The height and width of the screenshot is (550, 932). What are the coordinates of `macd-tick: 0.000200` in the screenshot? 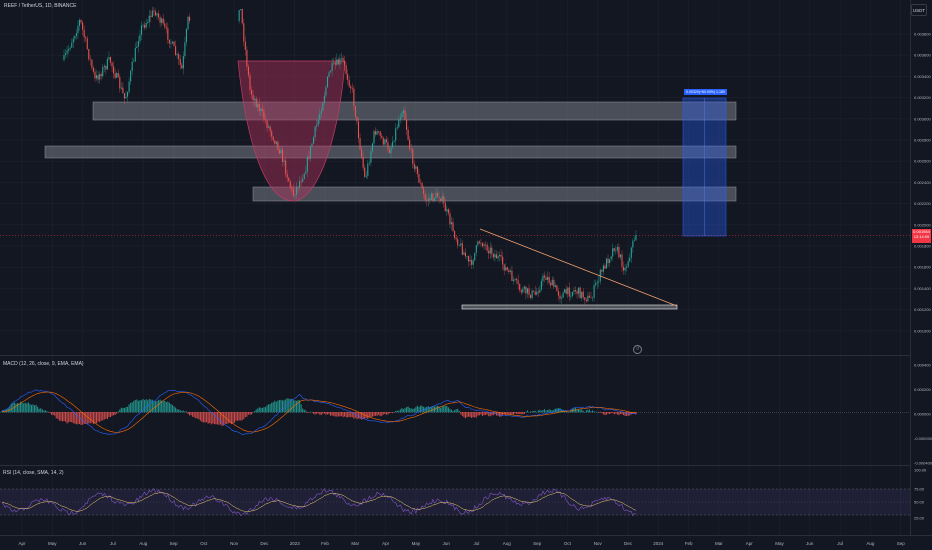 It's located at (922, 389).